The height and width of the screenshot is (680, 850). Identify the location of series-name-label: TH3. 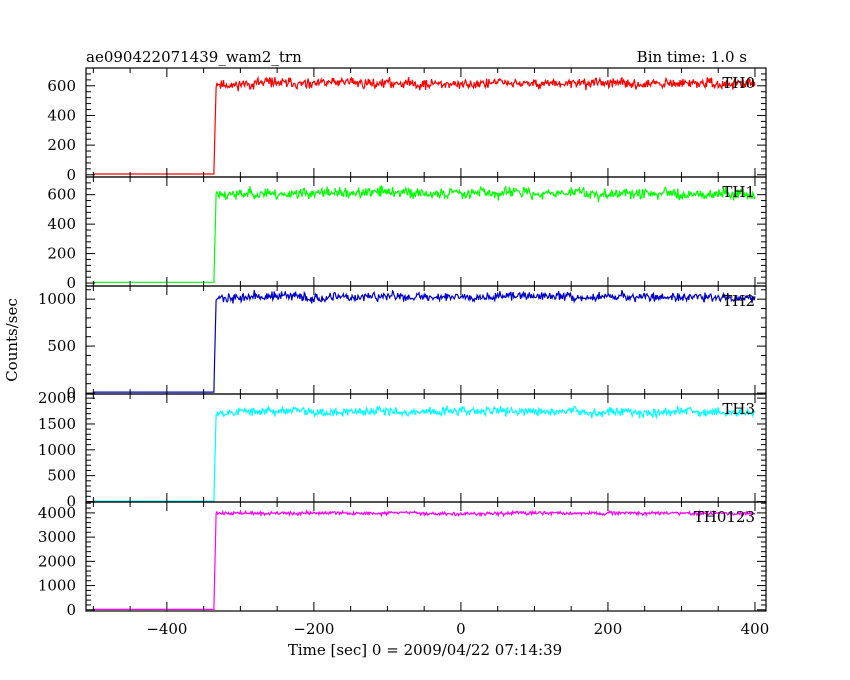
(738, 409).